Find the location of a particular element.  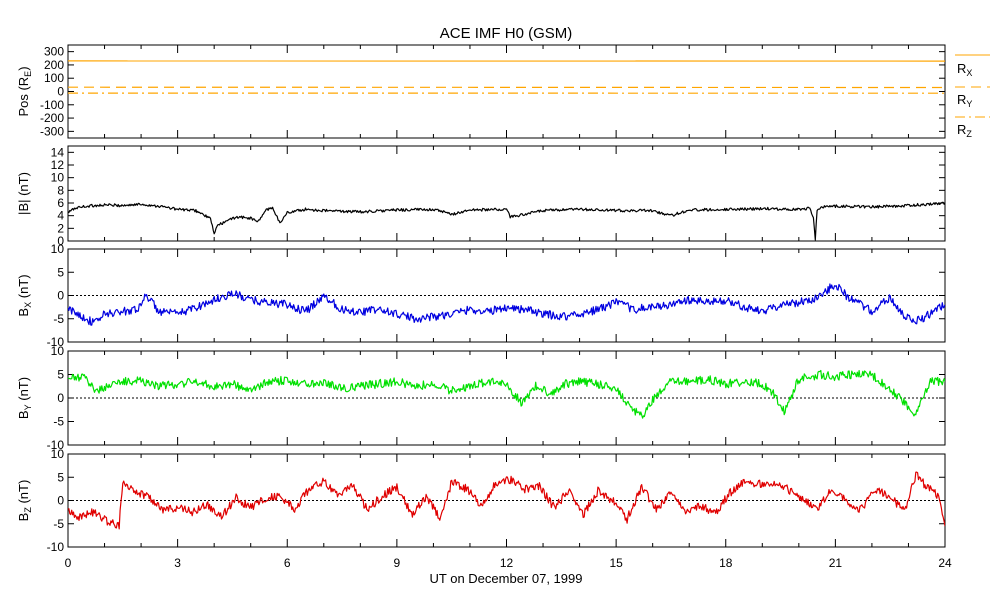

y-tick-label: 14 is located at coordinates (58, 152).